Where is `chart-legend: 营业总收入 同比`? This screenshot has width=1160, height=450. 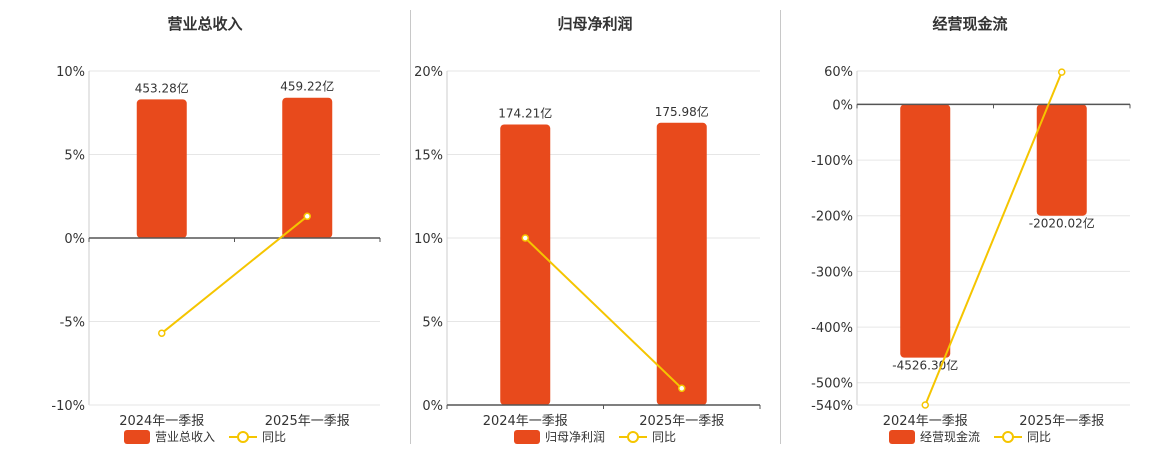 chart-legend: 营业总收入 同比 is located at coordinates (205, 436).